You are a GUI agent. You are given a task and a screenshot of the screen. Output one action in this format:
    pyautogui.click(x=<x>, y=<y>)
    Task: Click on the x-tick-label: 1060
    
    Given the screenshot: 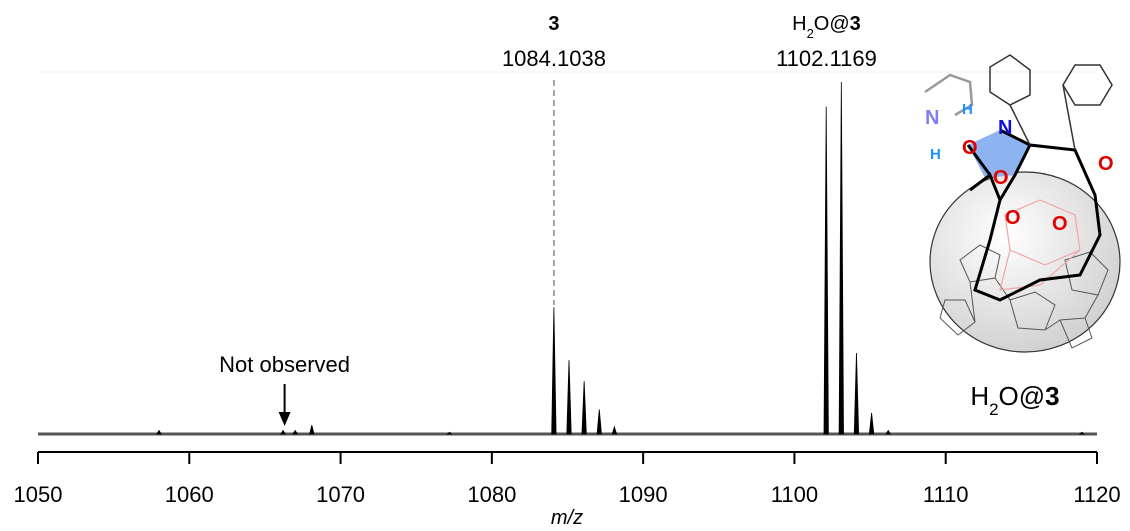 What is the action you would take?
    pyautogui.click(x=189, y=494)
    